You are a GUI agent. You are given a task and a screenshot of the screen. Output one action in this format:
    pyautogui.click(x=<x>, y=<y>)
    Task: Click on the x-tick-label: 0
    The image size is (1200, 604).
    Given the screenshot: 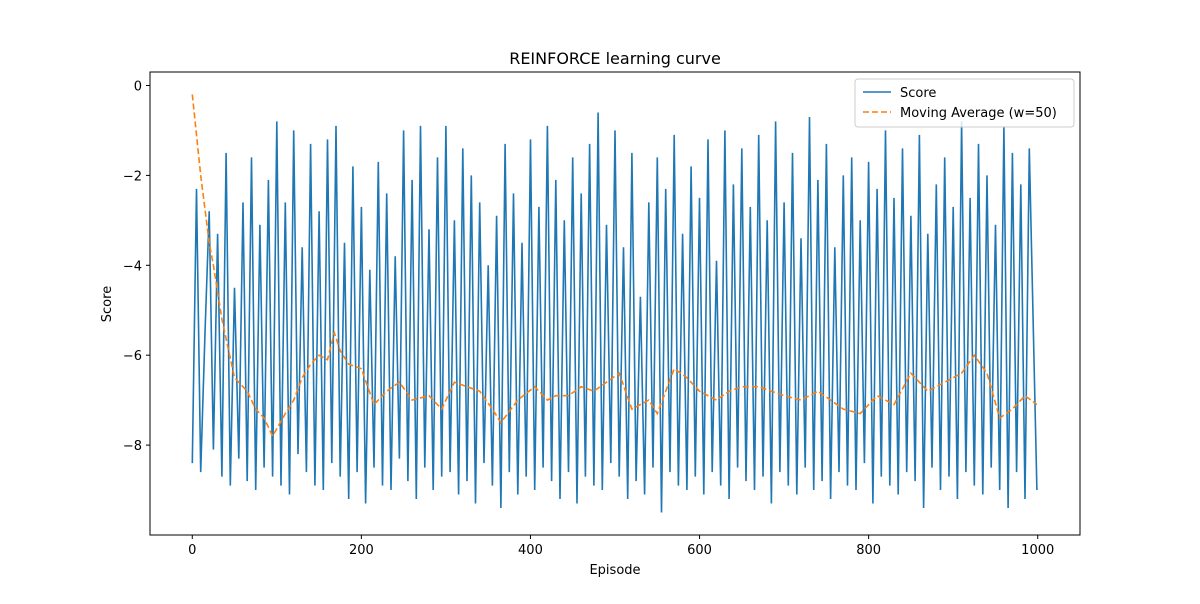 What is the action you would take?
    pyautogui.click(x=192, y=550)
    